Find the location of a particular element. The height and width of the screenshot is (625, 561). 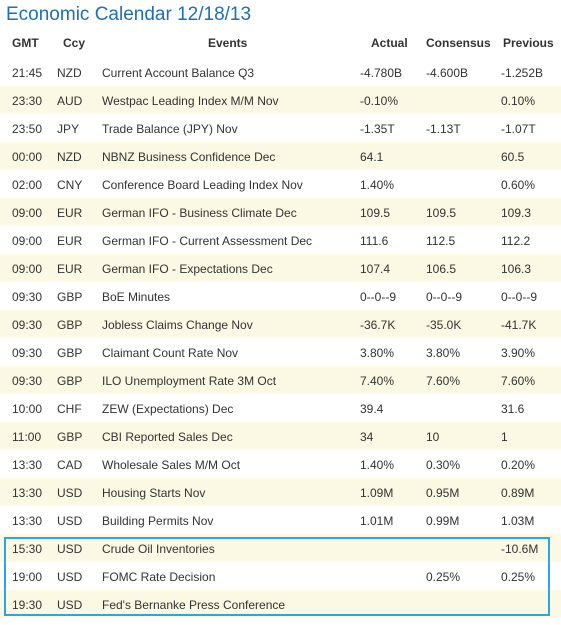

cell-consensus: -4.600B is located at coordinates (447, 73).